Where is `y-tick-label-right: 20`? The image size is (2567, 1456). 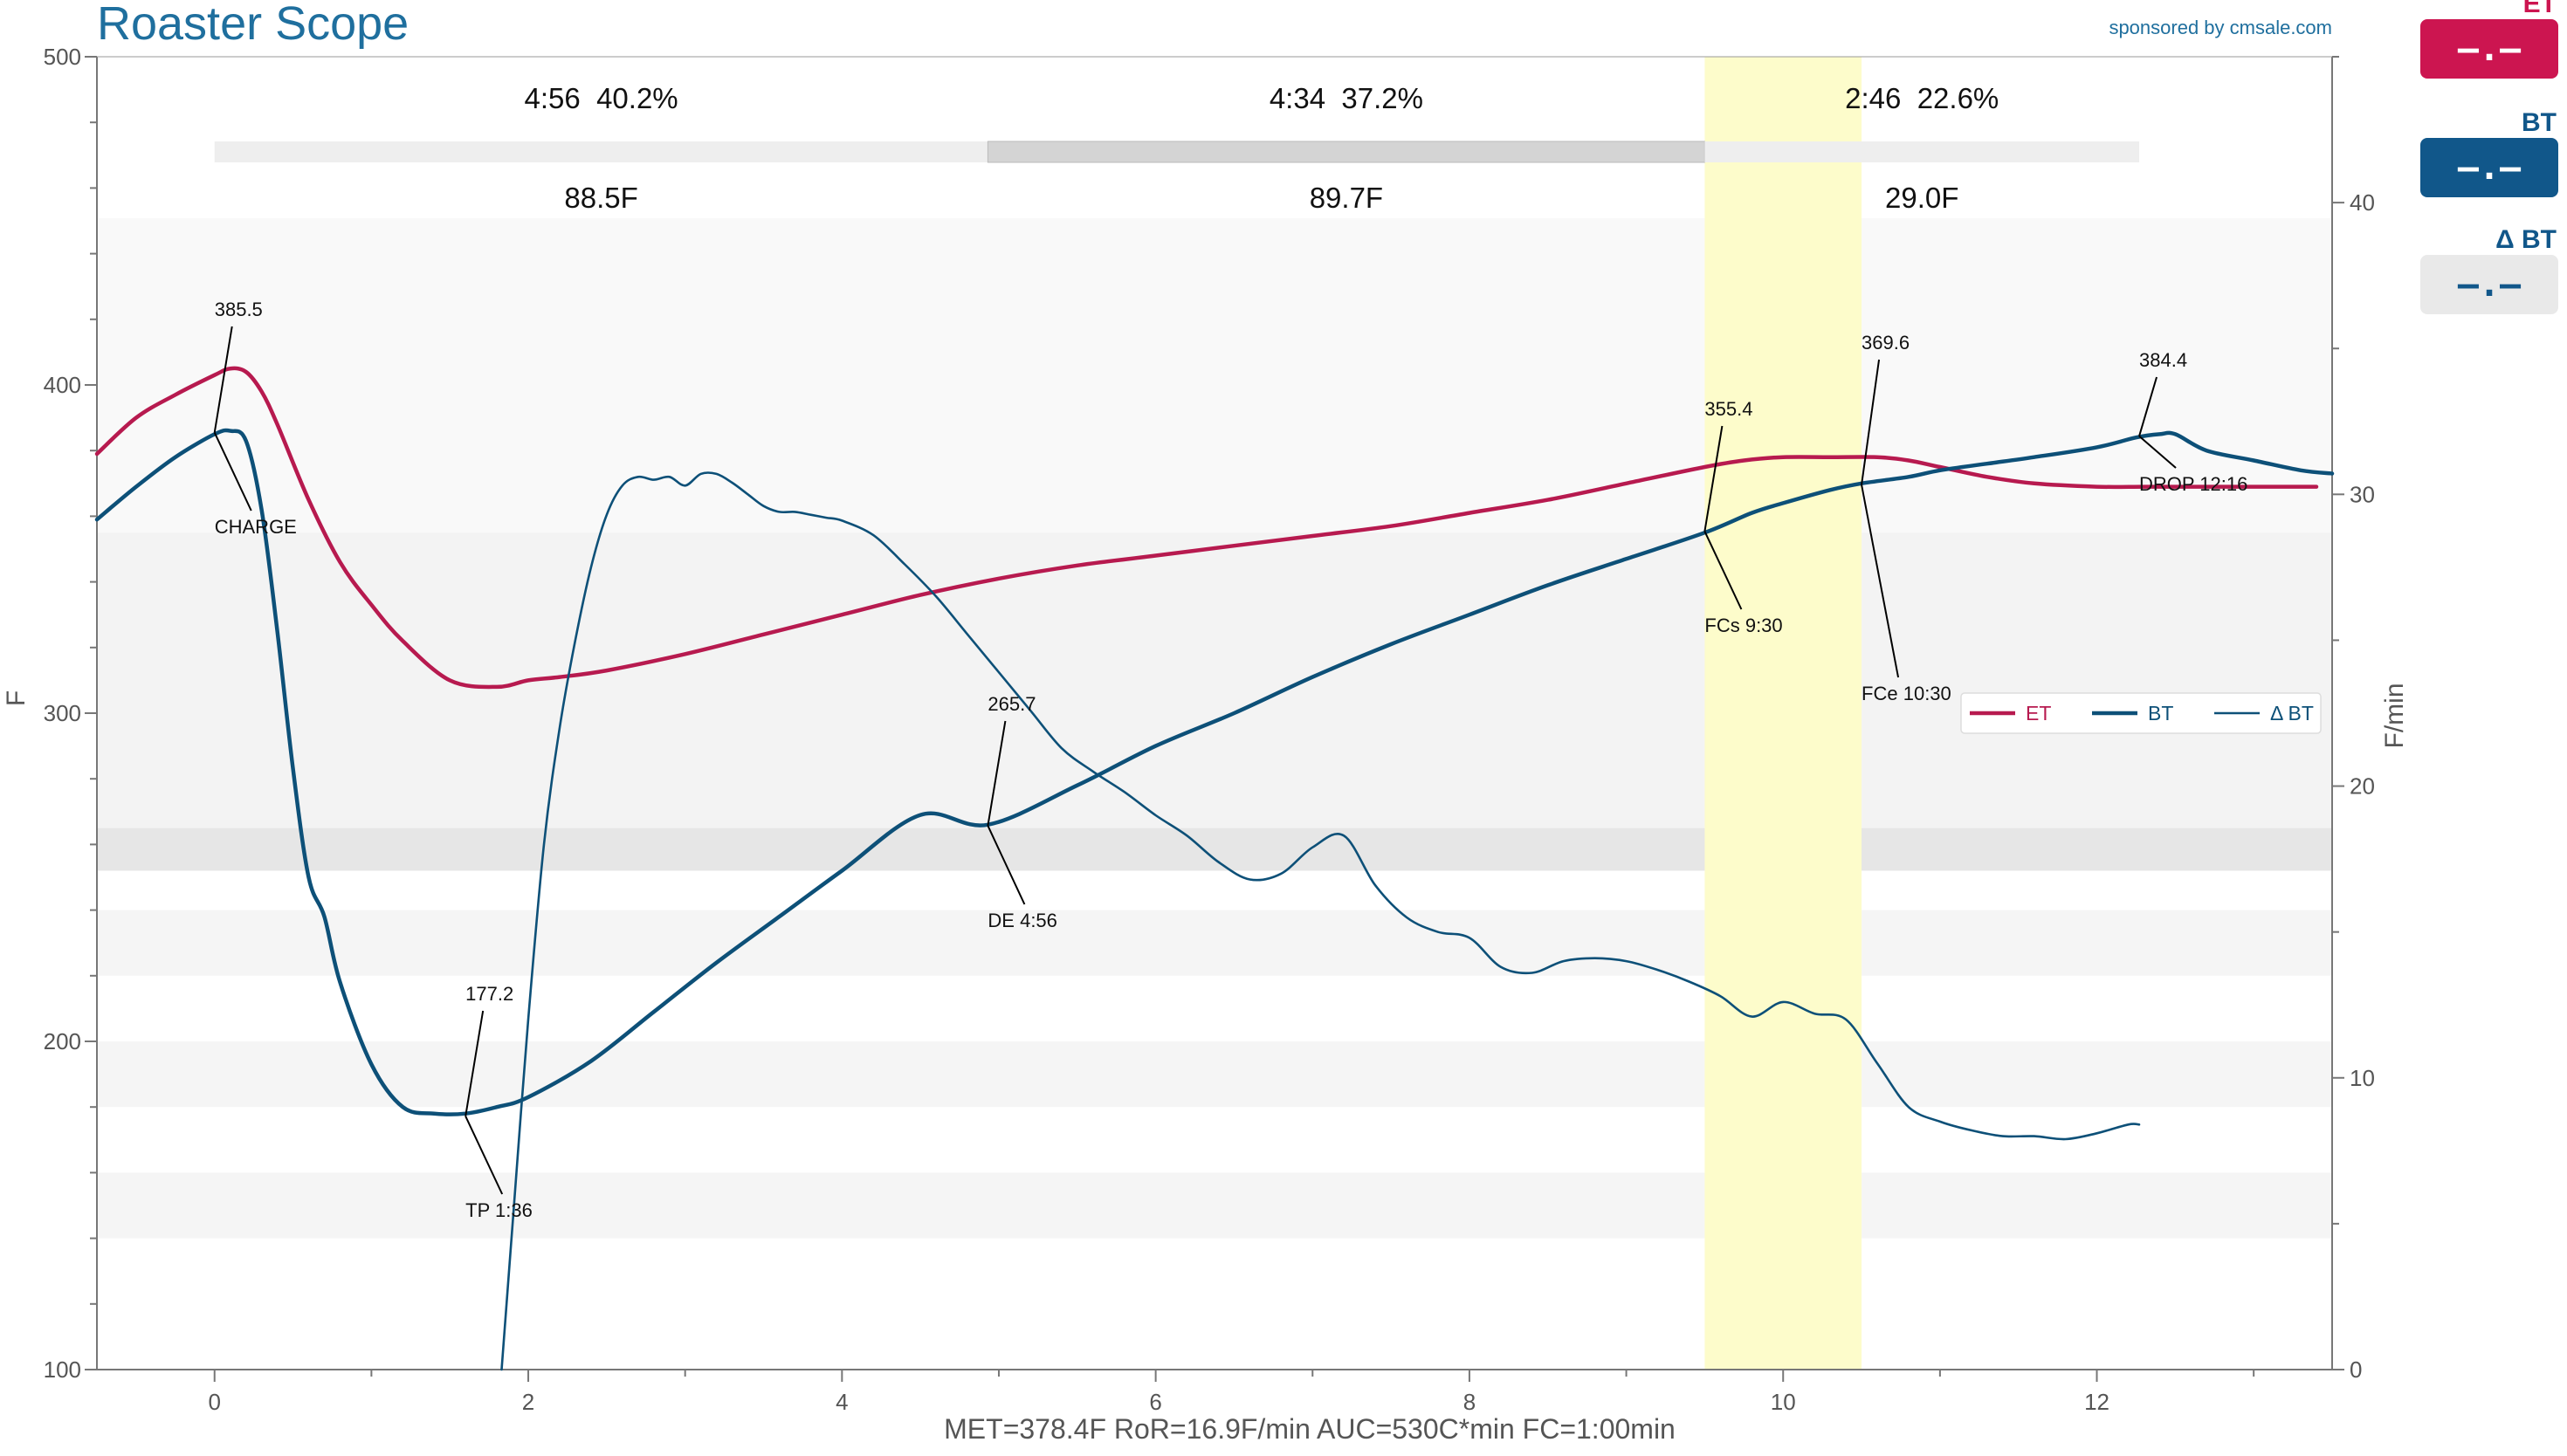
y-tick-label-right: 20 is located at coordinates (2362, 786).